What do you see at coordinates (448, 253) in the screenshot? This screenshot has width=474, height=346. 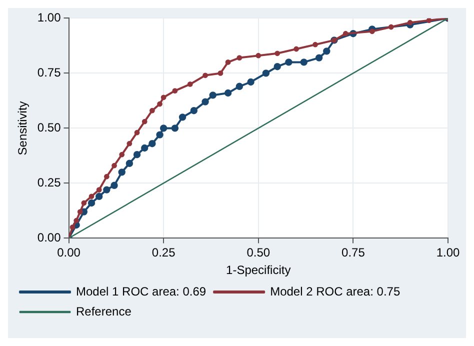 I see `x-tick-label: 1.00` at bounding box center [448, 253].